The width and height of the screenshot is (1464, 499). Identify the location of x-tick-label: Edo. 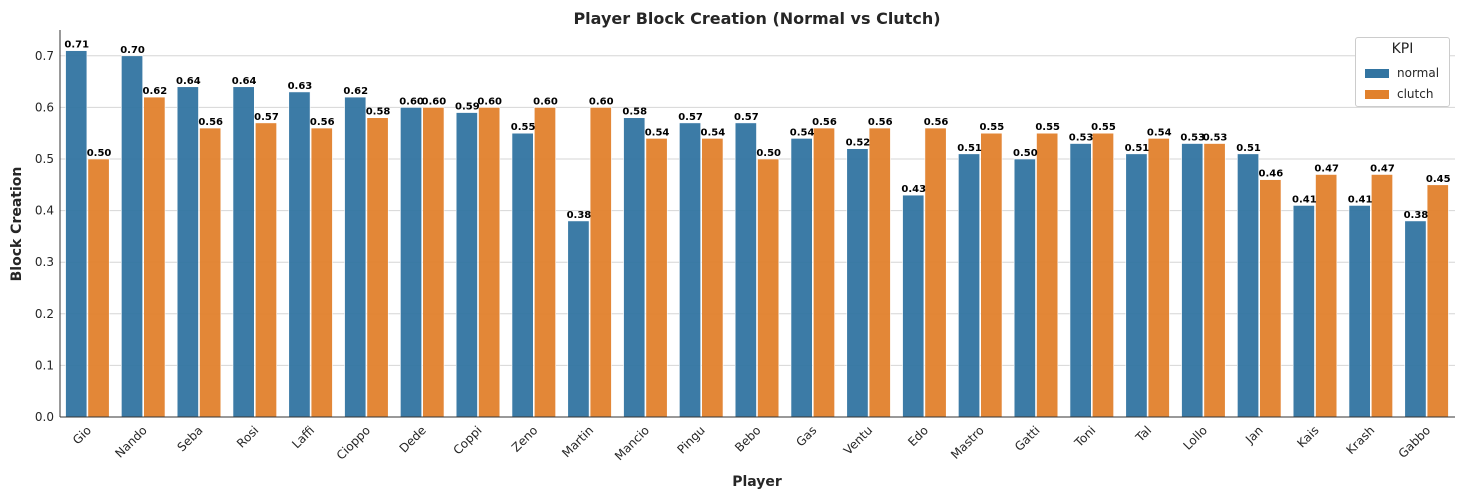
(918, 436).